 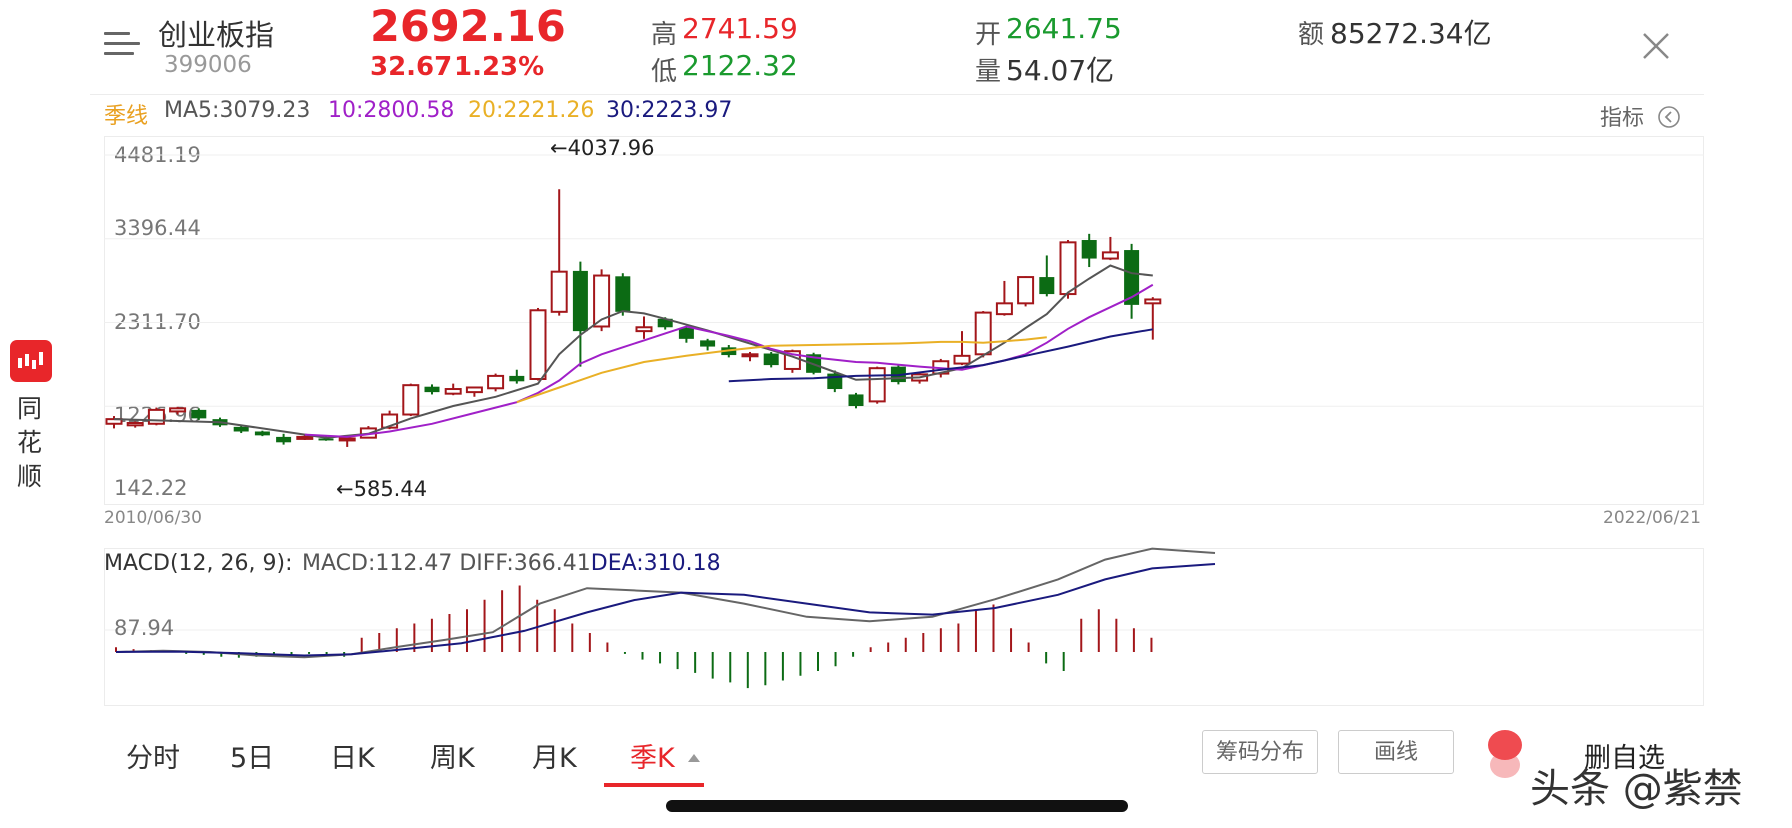 I want to click on tab-daily-k: 日K, so click(x=352, y=758).